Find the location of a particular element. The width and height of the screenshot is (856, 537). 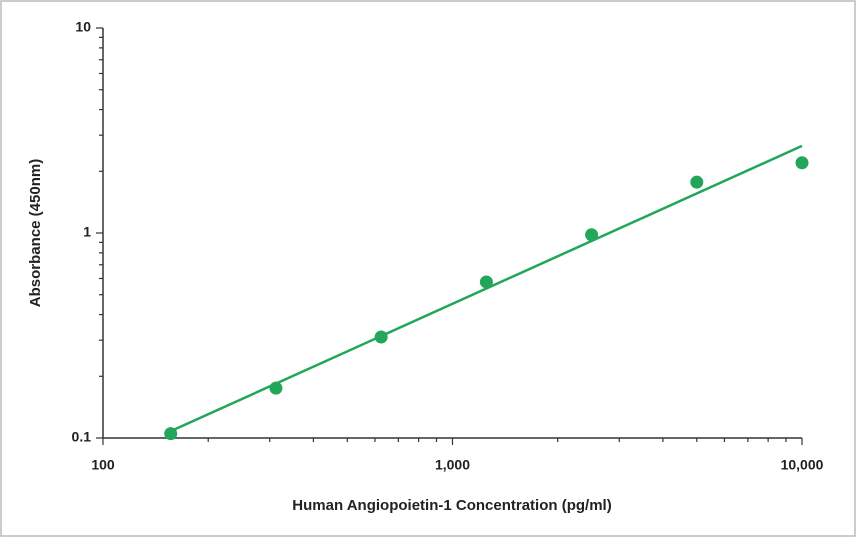

y-tick-label: 1 is located at coordinates (87, 232).